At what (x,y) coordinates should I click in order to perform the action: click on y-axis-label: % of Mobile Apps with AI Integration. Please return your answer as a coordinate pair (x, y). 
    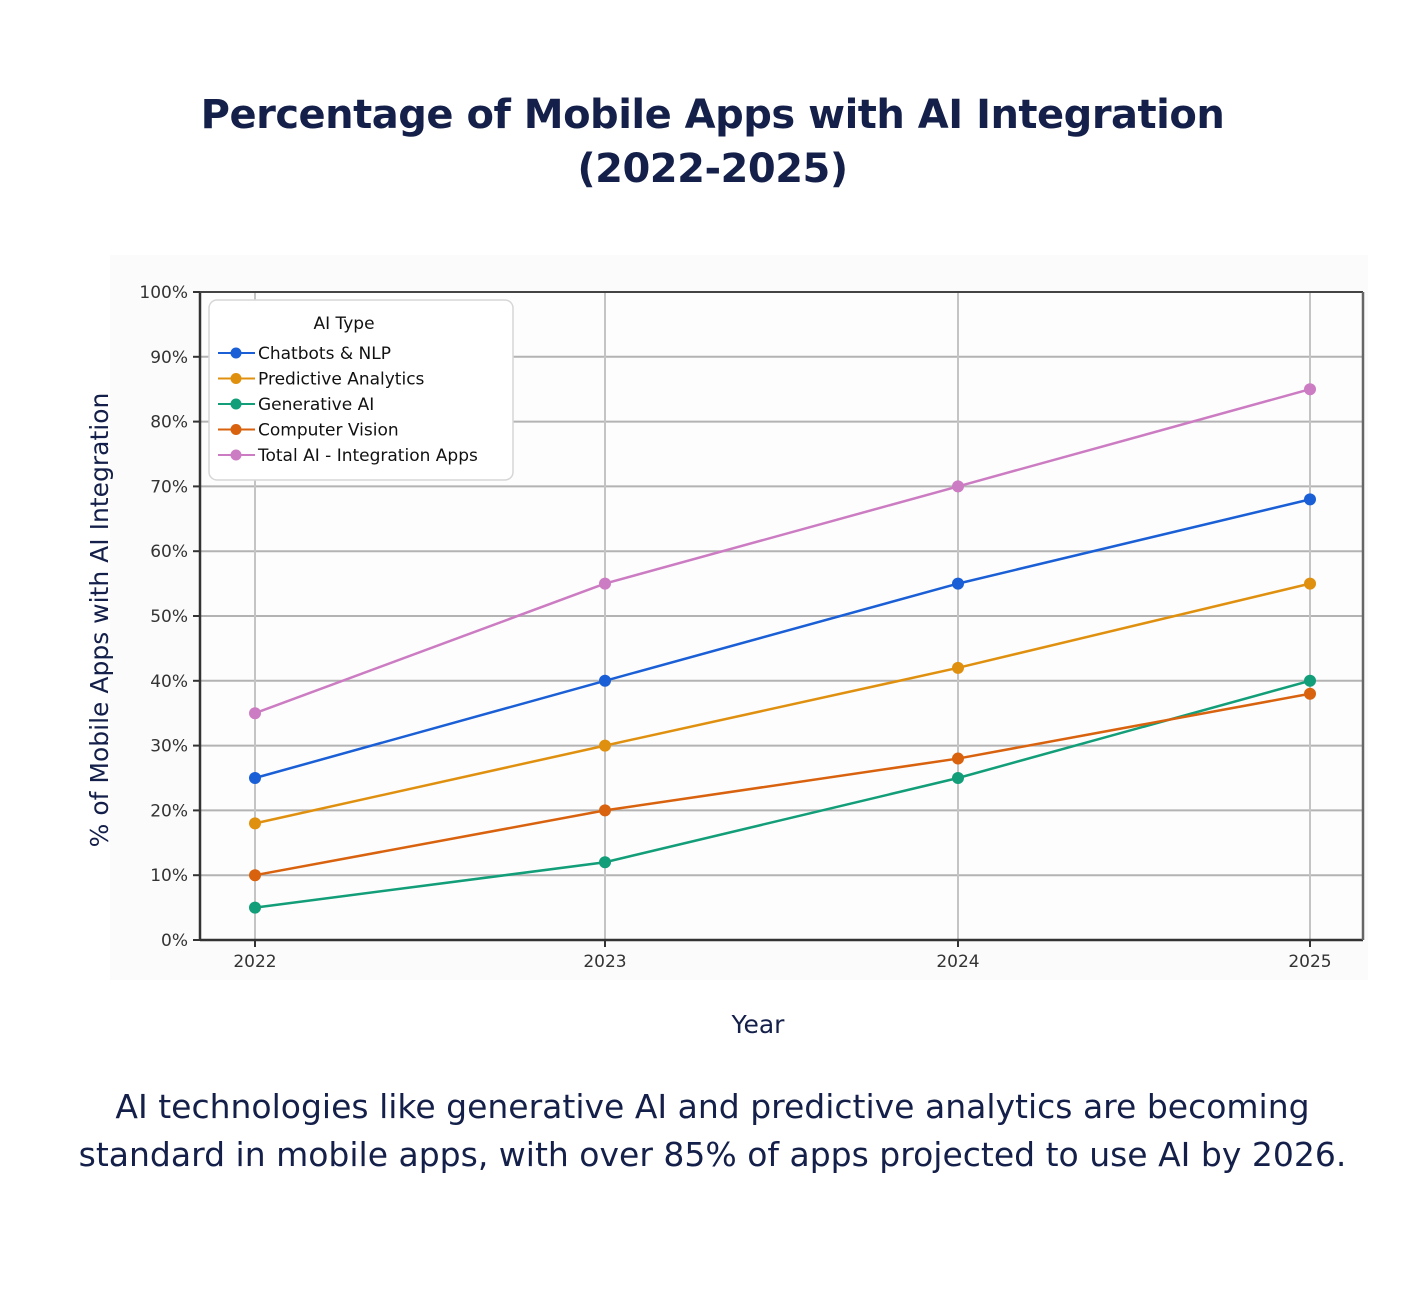
    Looking at the image, I should click on (99, 620).